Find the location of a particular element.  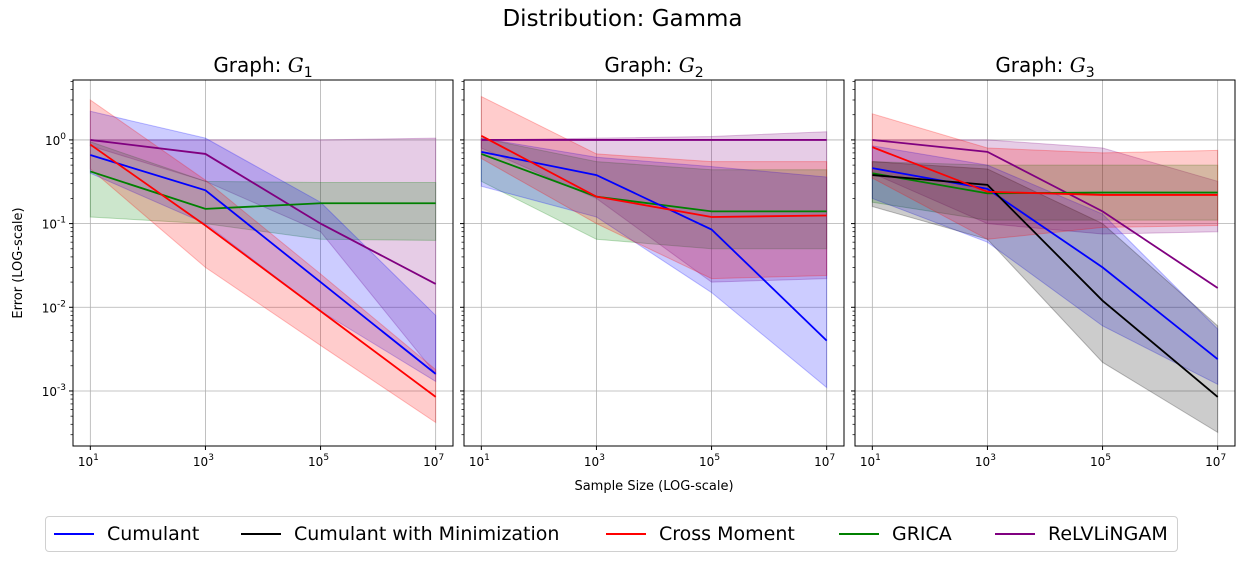

panel-1-band-cumulant is located at coordinates (263, 246).